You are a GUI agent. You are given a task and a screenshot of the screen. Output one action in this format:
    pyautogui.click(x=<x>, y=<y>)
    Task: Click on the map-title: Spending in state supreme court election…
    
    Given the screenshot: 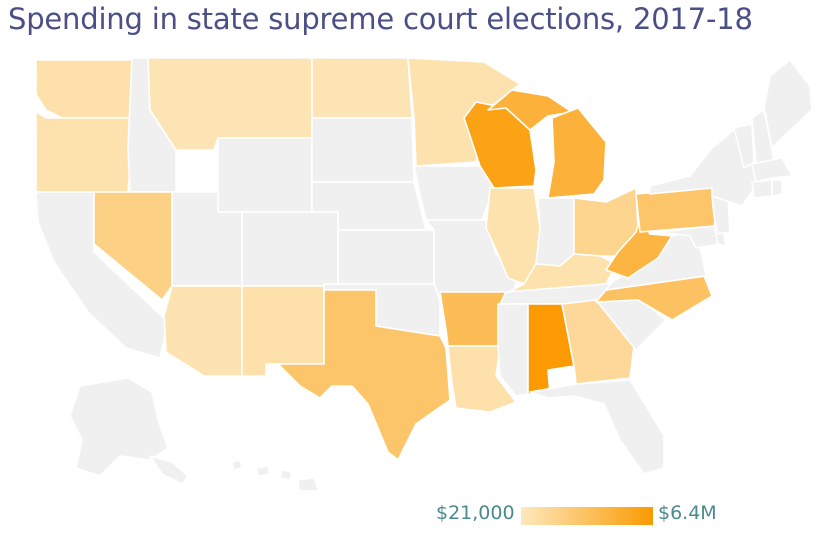 What is the action you would take?
    pyautogui.click(x=380, y=19)
    